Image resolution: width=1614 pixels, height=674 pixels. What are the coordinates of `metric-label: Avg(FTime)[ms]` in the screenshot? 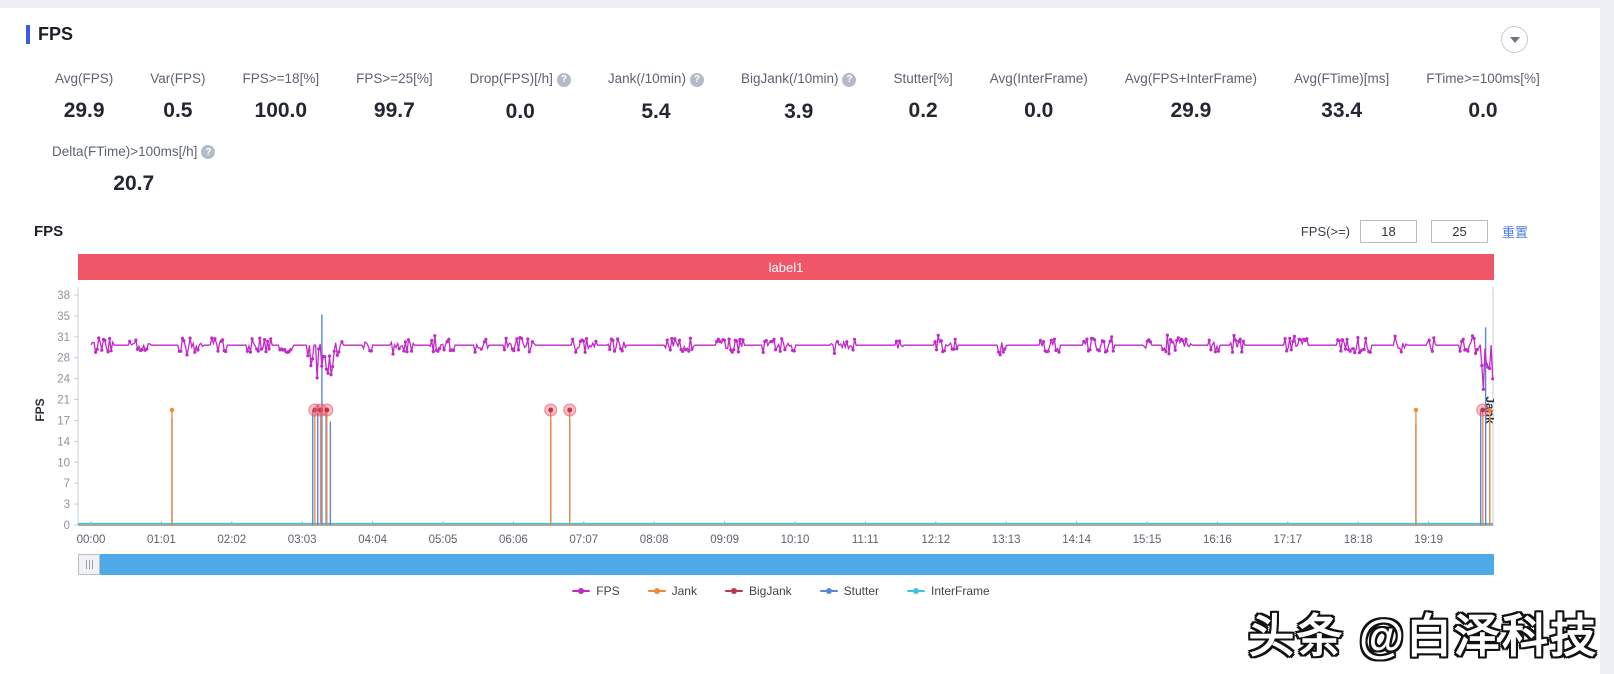 It's located at (1341, 78).